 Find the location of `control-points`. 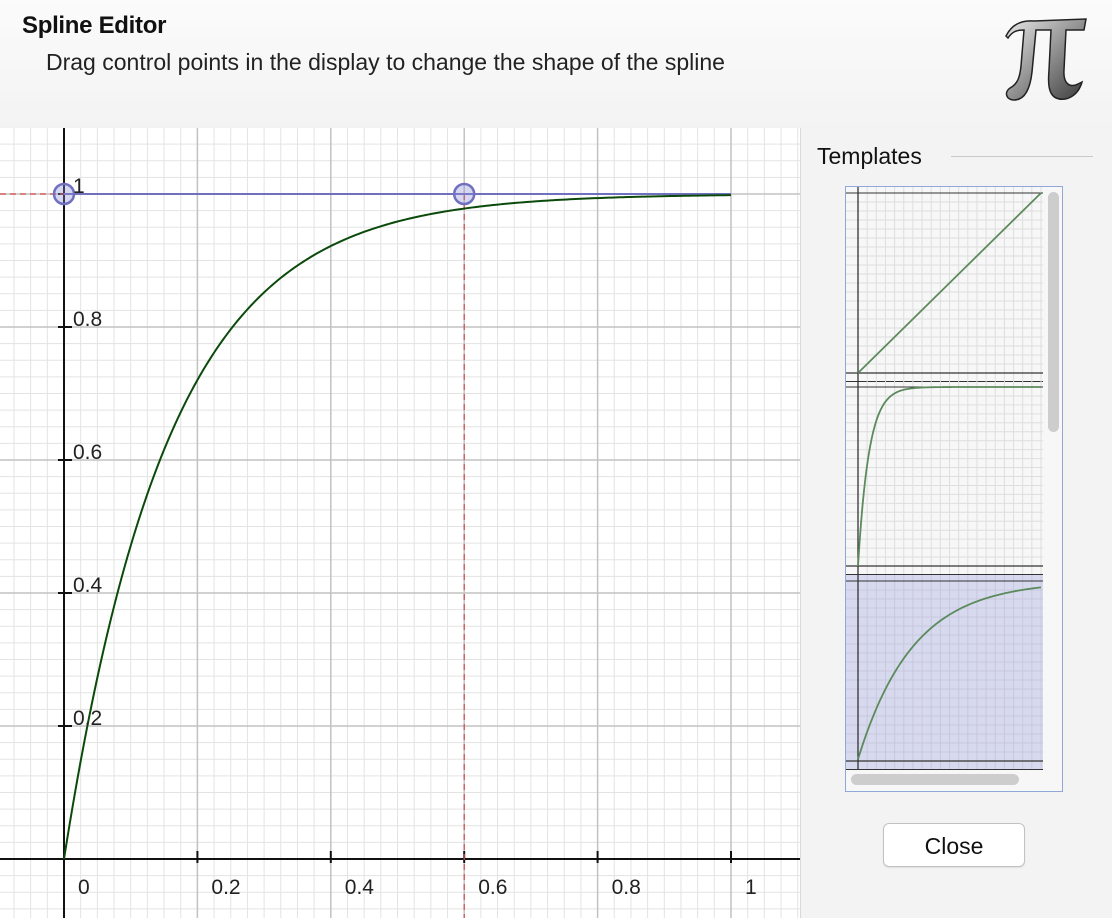

control-points is located at coordinates (264, 194).